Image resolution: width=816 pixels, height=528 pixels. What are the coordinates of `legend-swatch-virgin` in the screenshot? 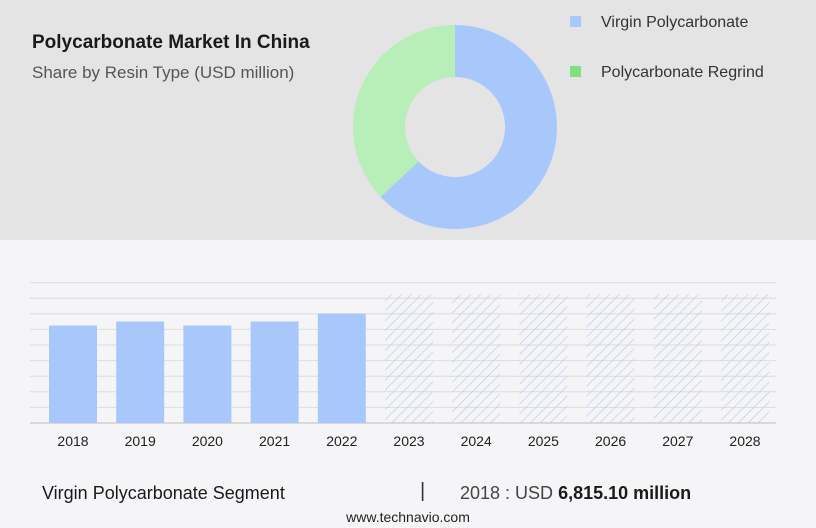 It's located at (575, 21).